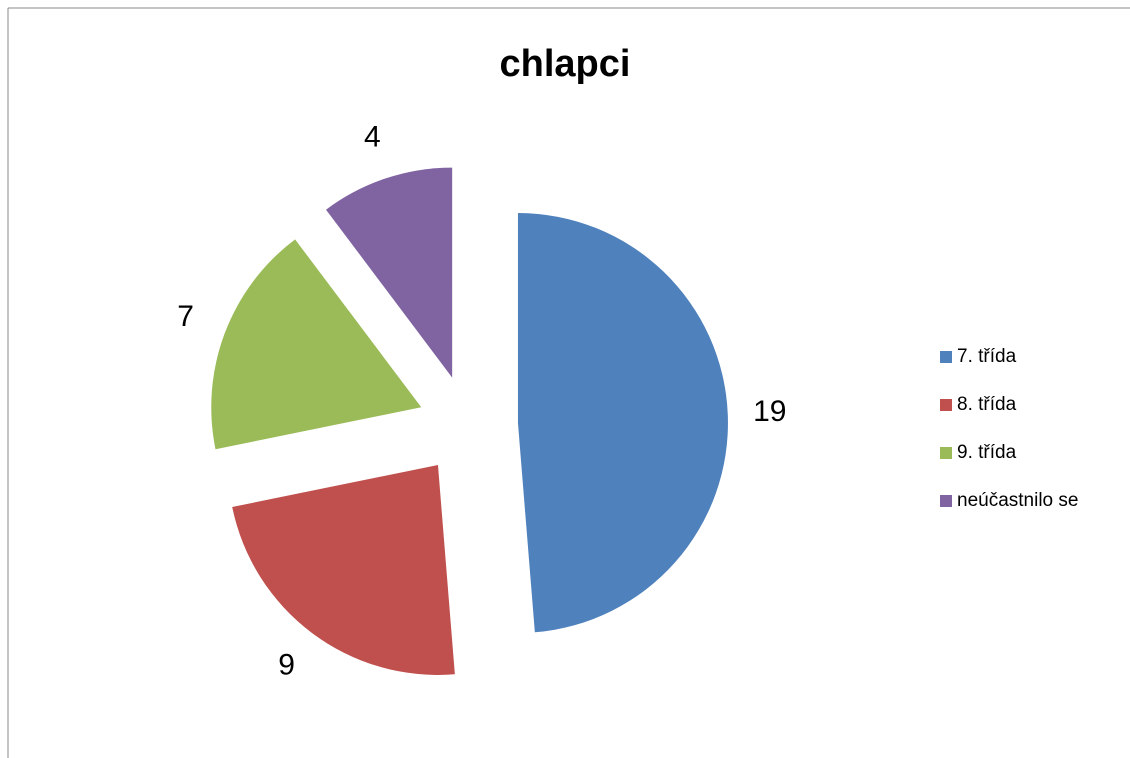 This screenshot has width=1130, height=758. What do you see at coordinates (185, 316) in the screenshot?
I see `data-label: 7` at bounding box center [185, 316].